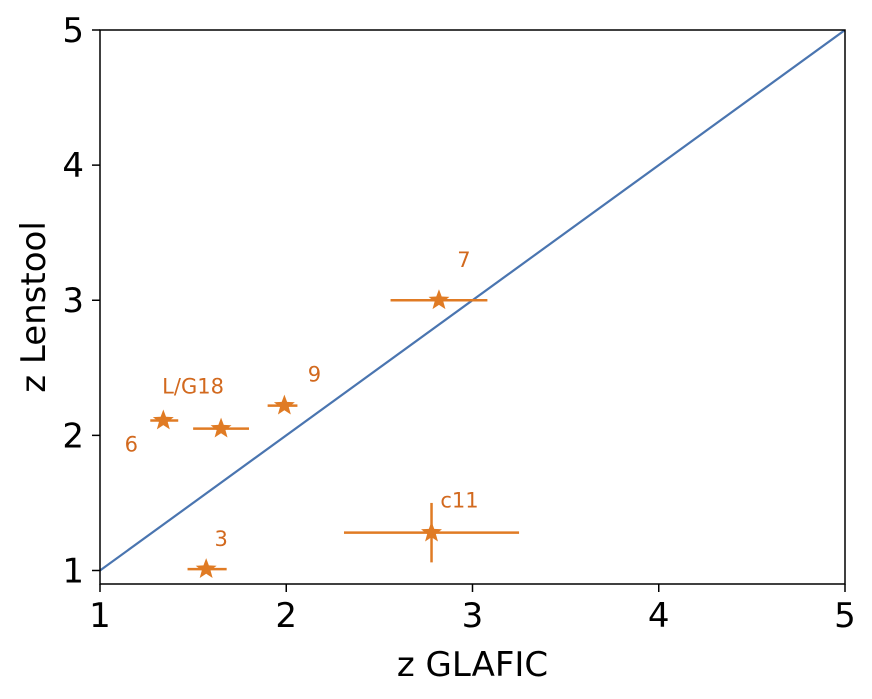  What do you see at coordinates (473, 616) in the screenshot?
I see `x-tick-label: 3` at bounding box center [473, 616].